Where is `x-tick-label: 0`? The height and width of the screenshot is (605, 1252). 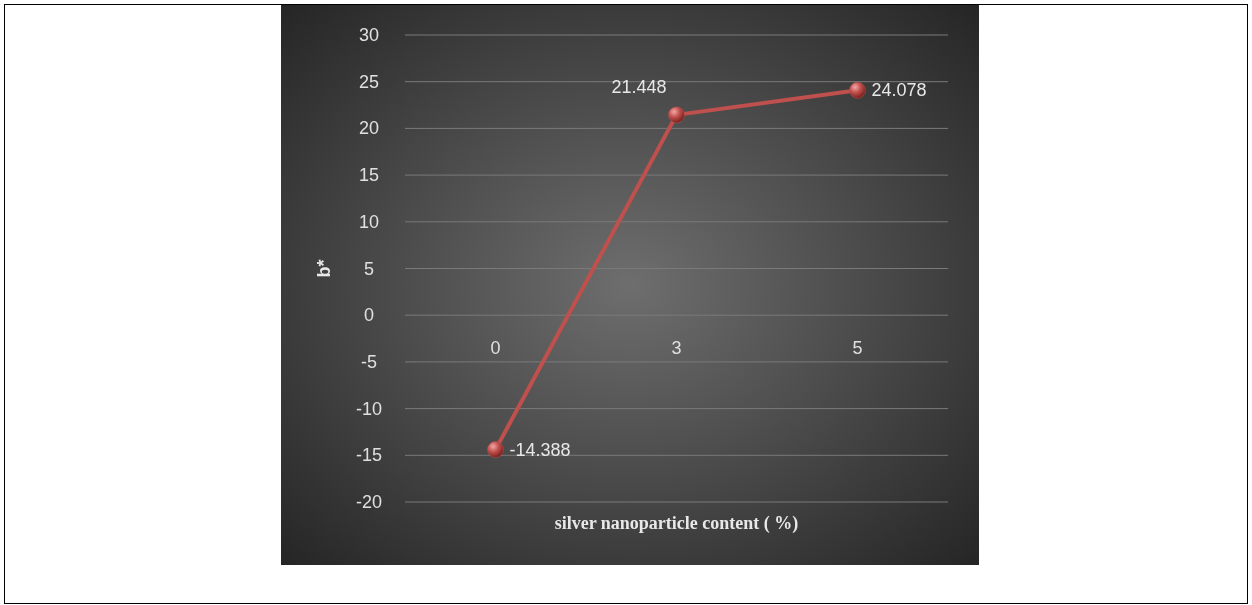 x-tick-label: 0 is located at coordinates (495, 348).